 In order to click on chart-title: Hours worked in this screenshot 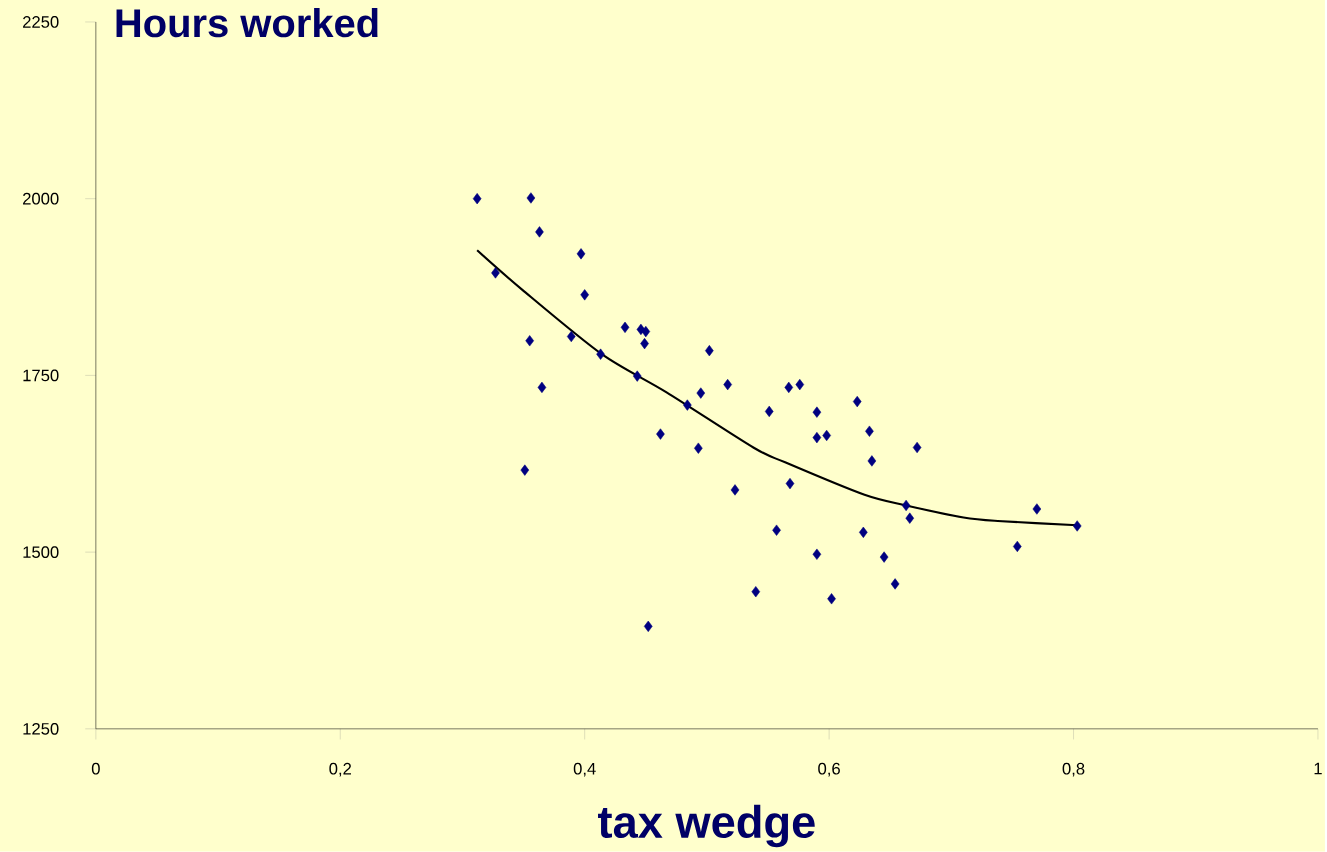, I will do `click(247, 23)`.